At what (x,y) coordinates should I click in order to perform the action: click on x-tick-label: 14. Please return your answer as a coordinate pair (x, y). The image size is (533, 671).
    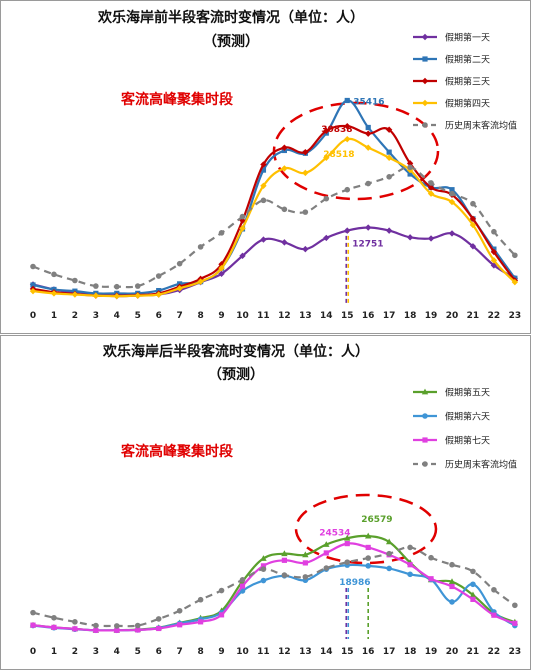
    Looking at the image, I should click on (326, 652).